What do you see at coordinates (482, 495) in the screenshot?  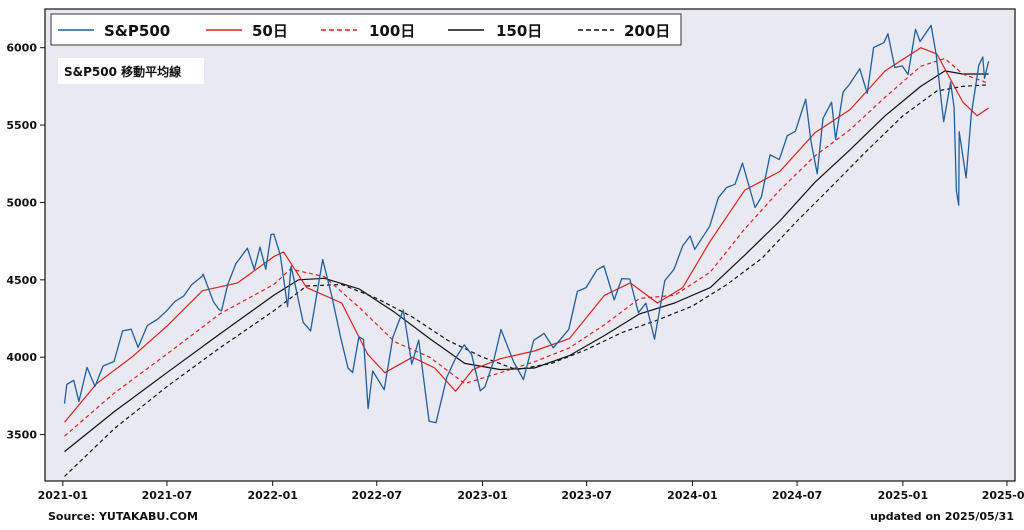 I see `x-tick-label: 2023-01` at bounding box center [482, 495].